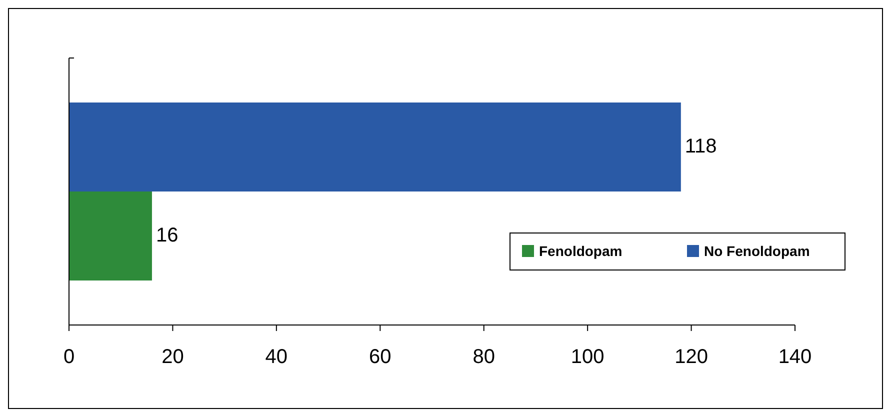  I want to click on x-tick-label: 0, so click(69, 357).